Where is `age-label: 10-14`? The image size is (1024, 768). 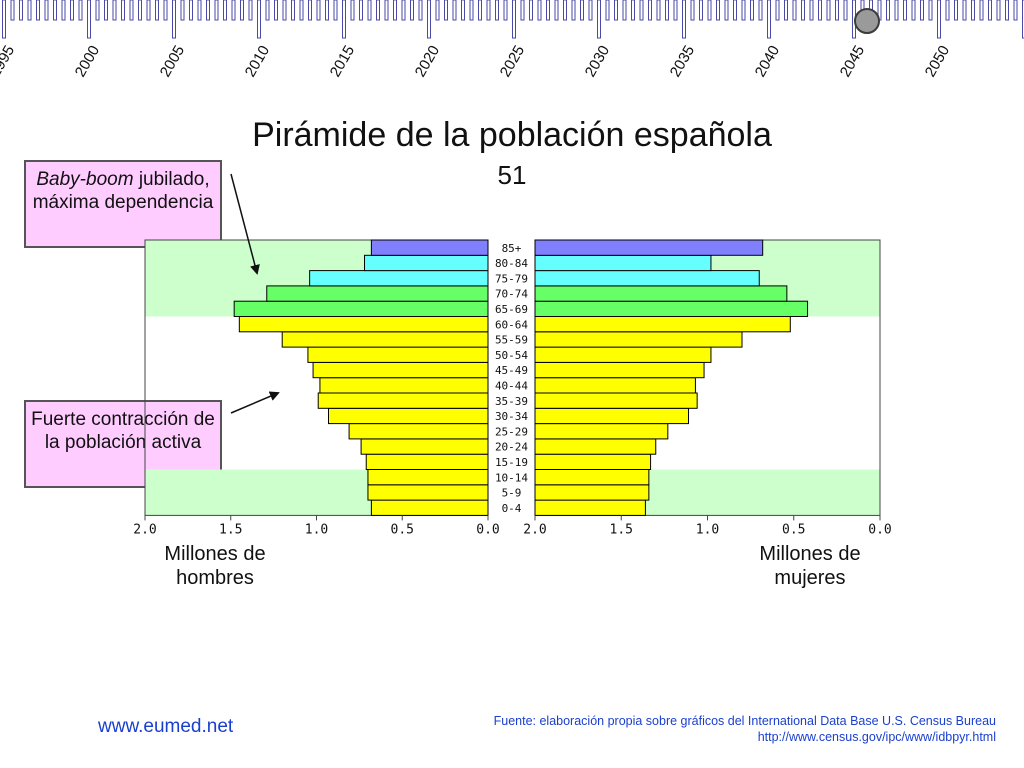 age-label: 10-14 is located at coordinates (511, 477).